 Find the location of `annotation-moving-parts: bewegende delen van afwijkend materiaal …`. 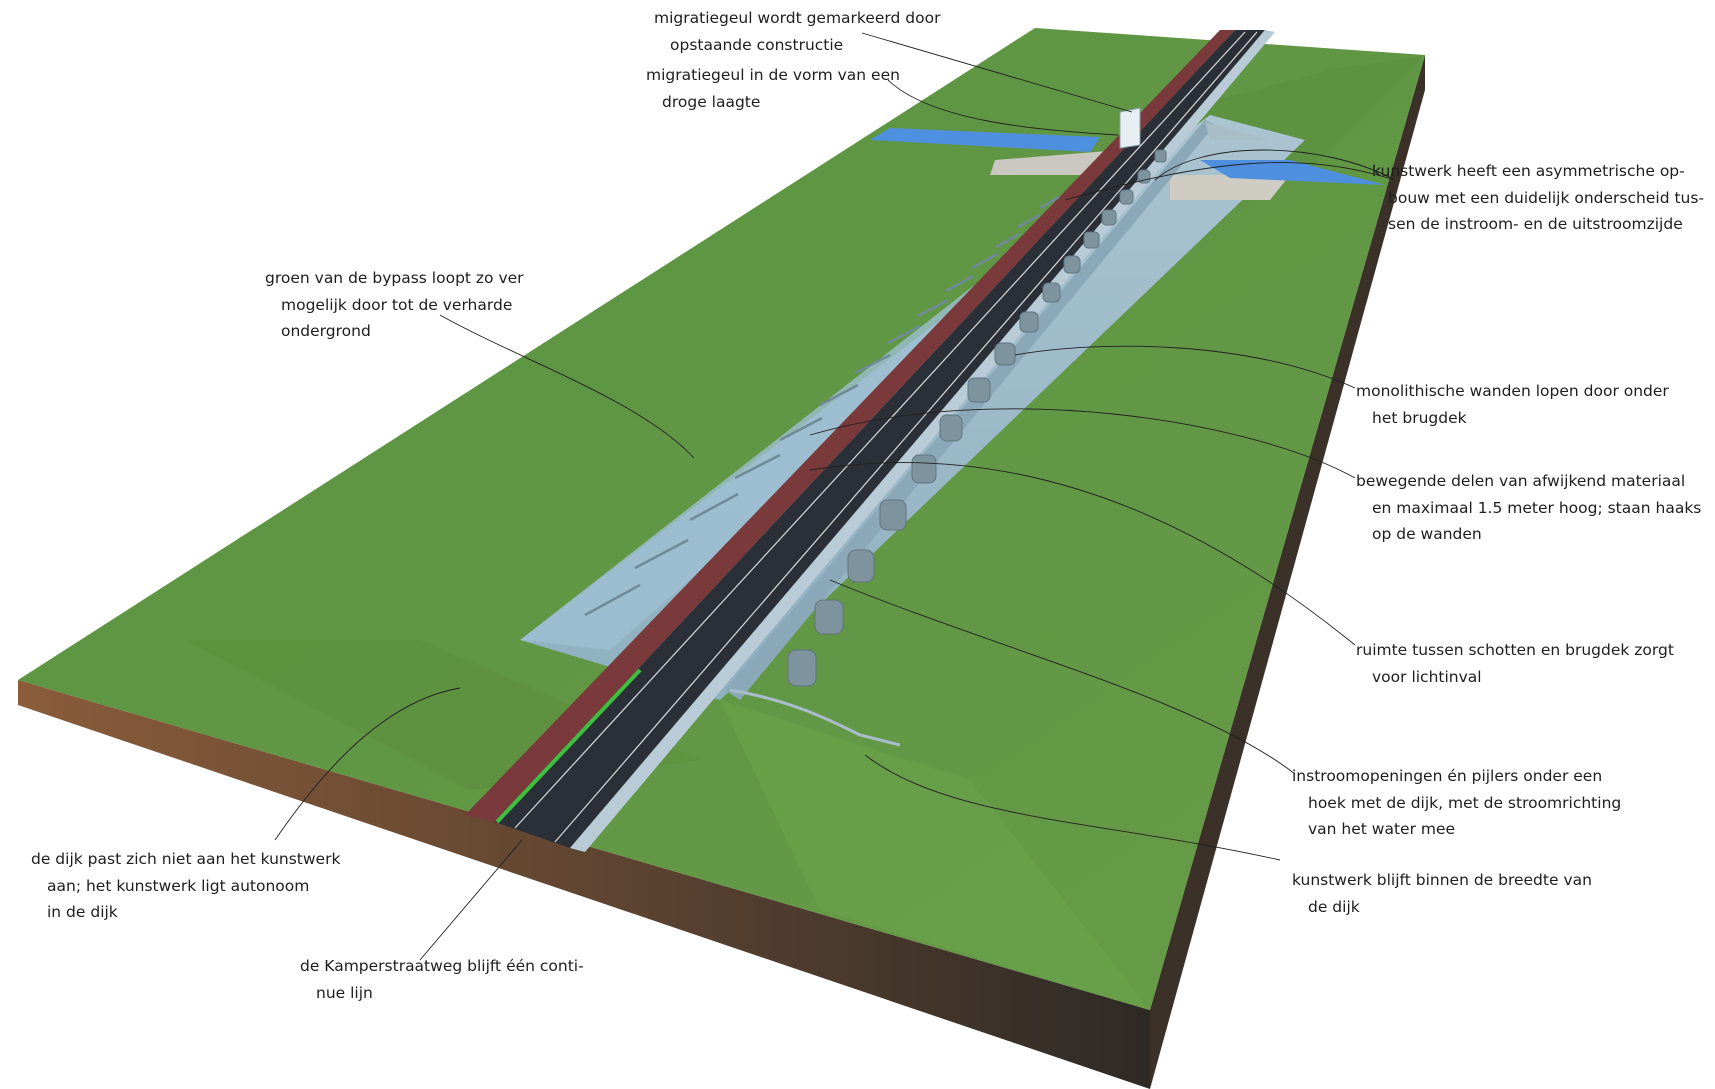

annotation-moving-parts: bewegende delen van afwijkend materiaal … is located at coordinates (1529, 507).